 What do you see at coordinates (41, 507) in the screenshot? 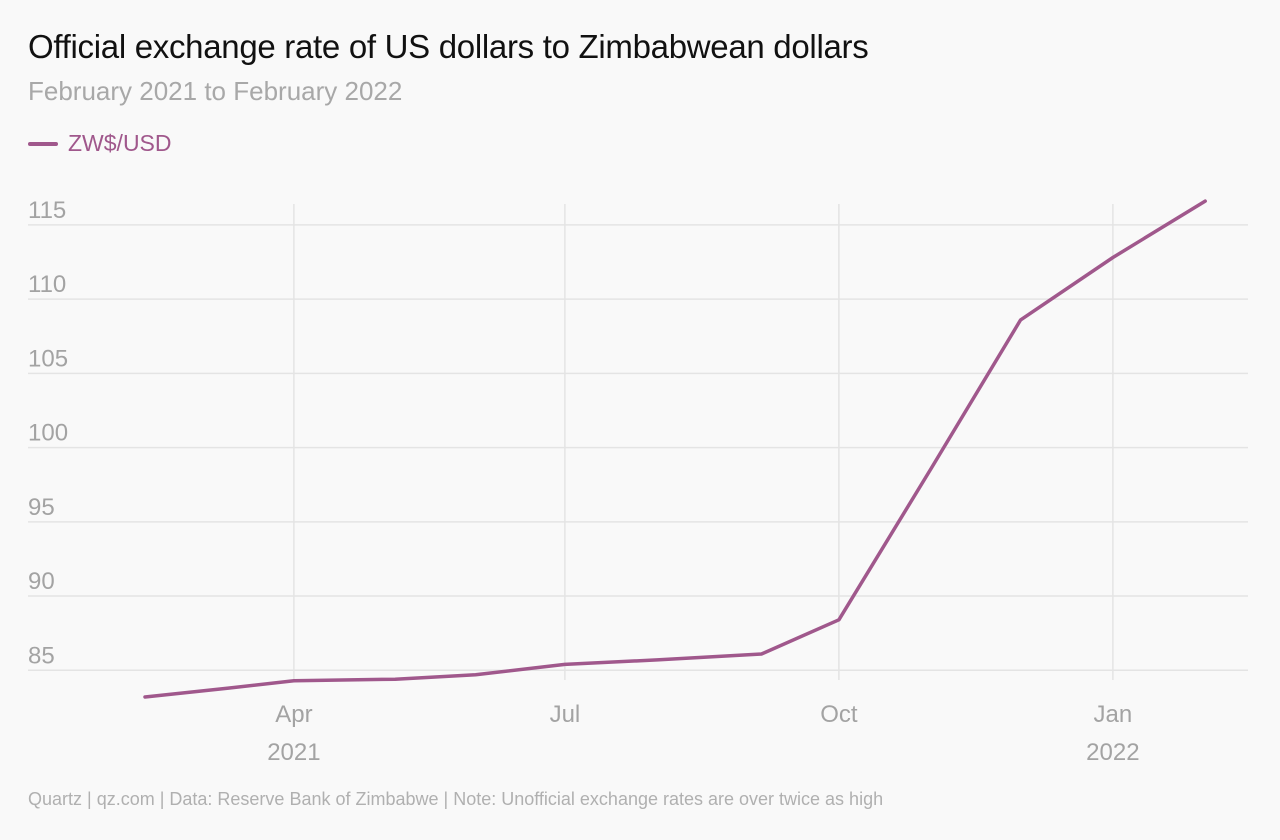
I see `y-tick-label: 95` at bounding box center [41, 507].